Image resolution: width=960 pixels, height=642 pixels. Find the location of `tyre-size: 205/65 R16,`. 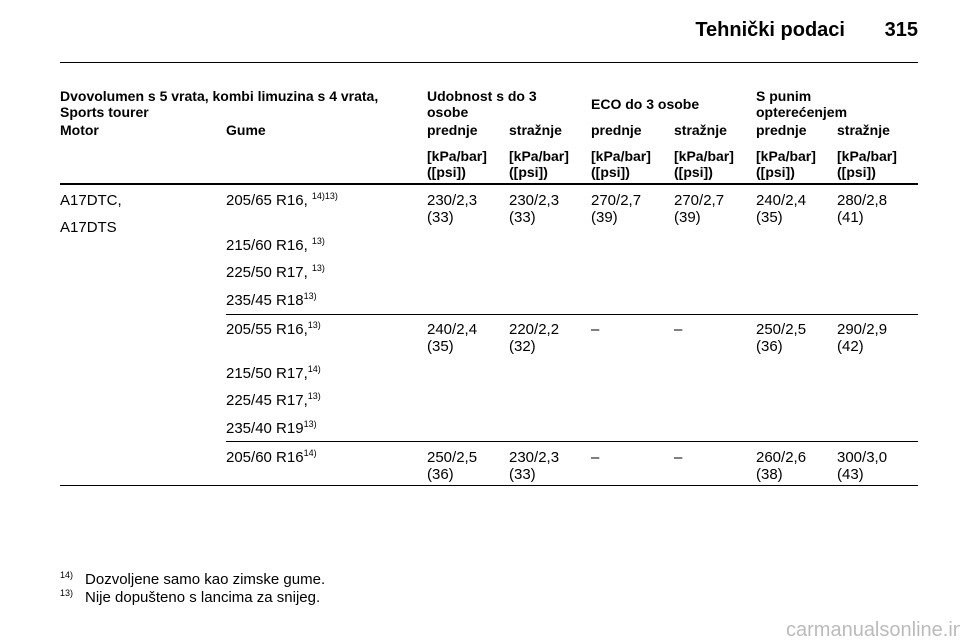

tyre-size: 205/65 R16, is located at coordinates (269, 200).